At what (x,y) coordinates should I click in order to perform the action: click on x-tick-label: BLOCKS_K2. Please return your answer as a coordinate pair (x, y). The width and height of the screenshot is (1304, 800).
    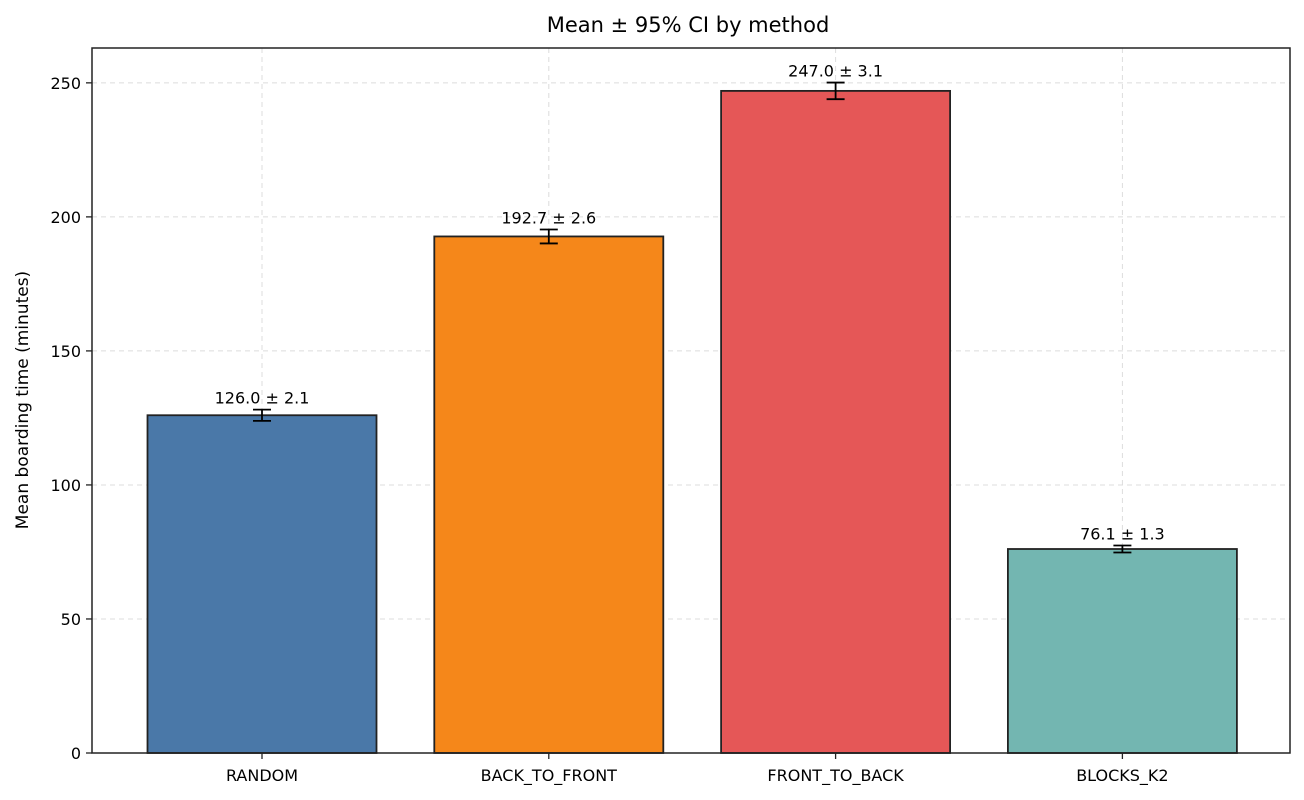
    Looking at the image, I should click on (1122, 776).